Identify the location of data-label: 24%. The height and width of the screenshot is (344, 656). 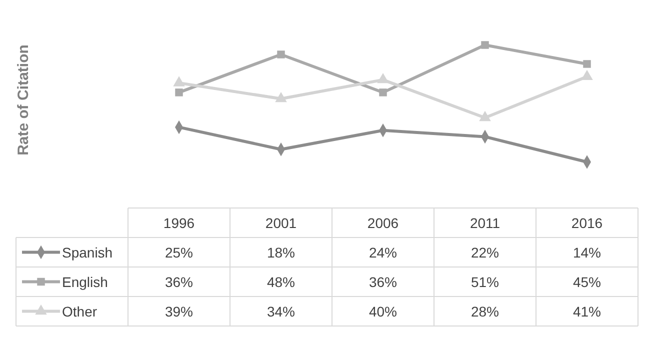
(383, 252).